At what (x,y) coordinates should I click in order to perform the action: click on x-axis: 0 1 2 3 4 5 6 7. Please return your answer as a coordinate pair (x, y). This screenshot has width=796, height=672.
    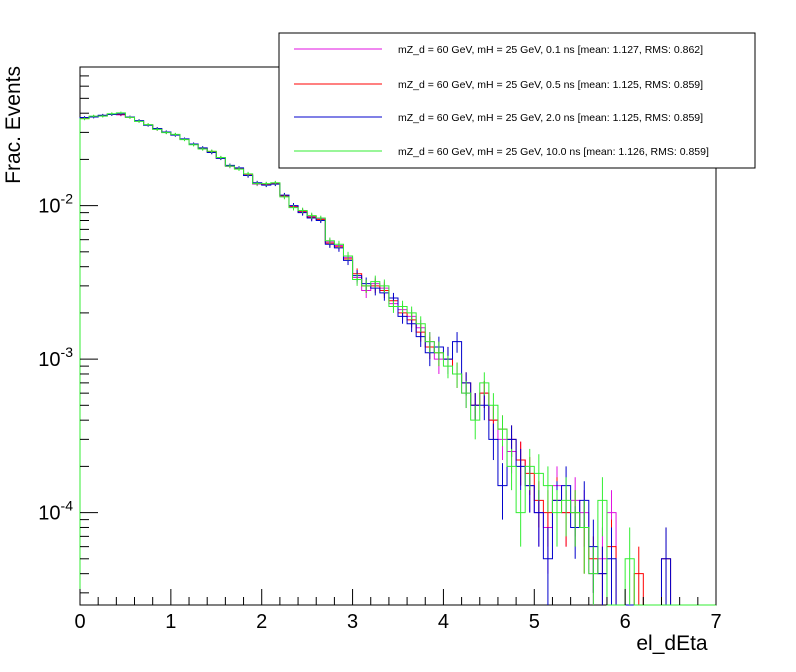
    Looking at the image, I should click on (398, 611).